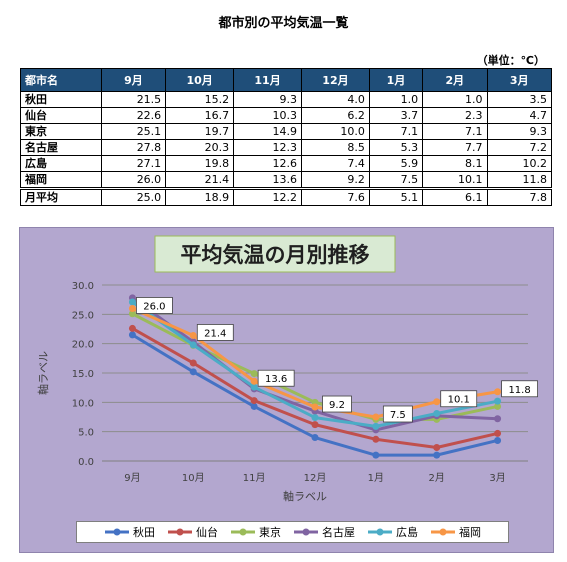 This screenshot has width=567, height=562. What do you see at coordinates (133, 80) in the screenshot?
I see `header-month: 9月` at bounding box center [133, 80].